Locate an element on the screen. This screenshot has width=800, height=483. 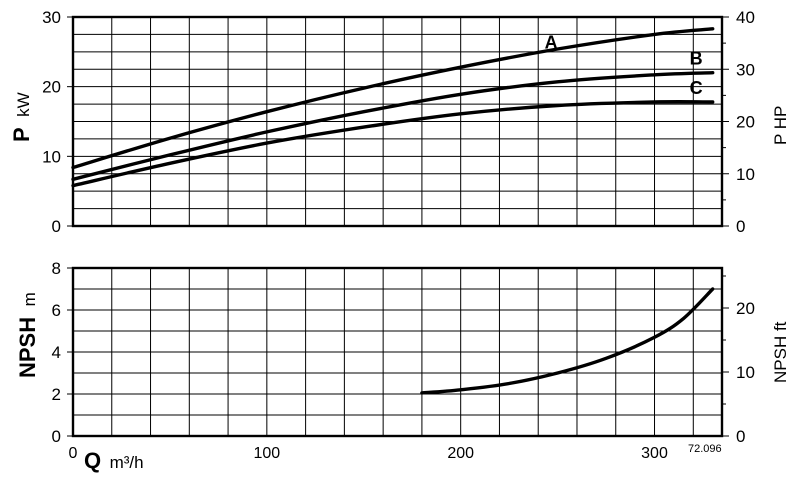
npsh-y-tick-label: 4 is located at coordinates (56, 352).